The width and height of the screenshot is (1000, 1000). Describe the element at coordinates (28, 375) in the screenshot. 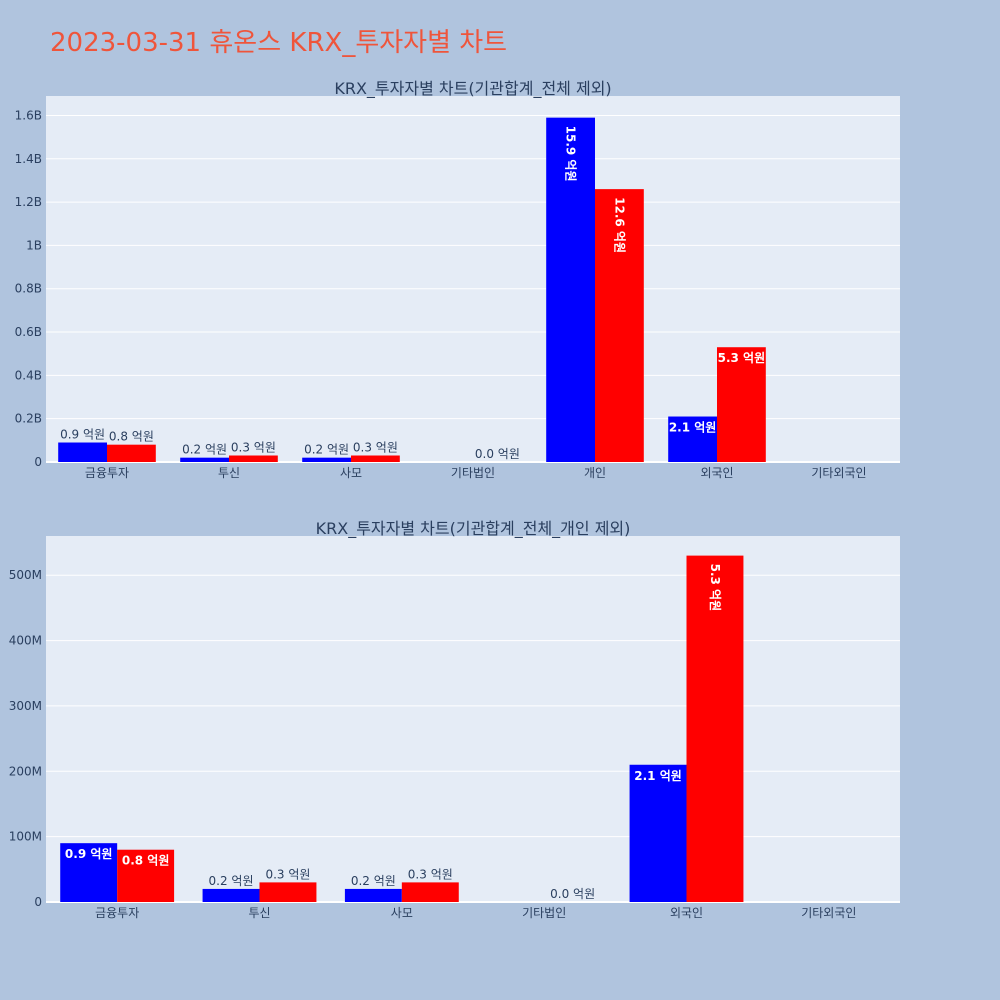

I see `chart1-y-tick-label: 0.4B` at that location.